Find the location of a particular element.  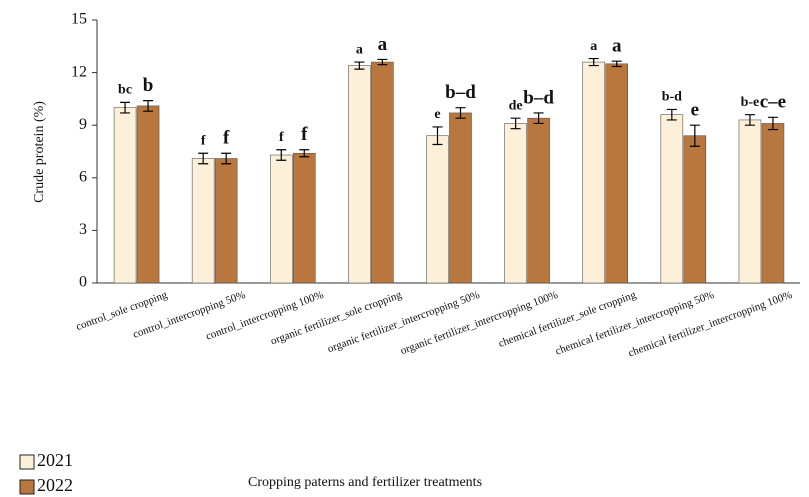

significance-letter: b is located at coordinates (148, 85).